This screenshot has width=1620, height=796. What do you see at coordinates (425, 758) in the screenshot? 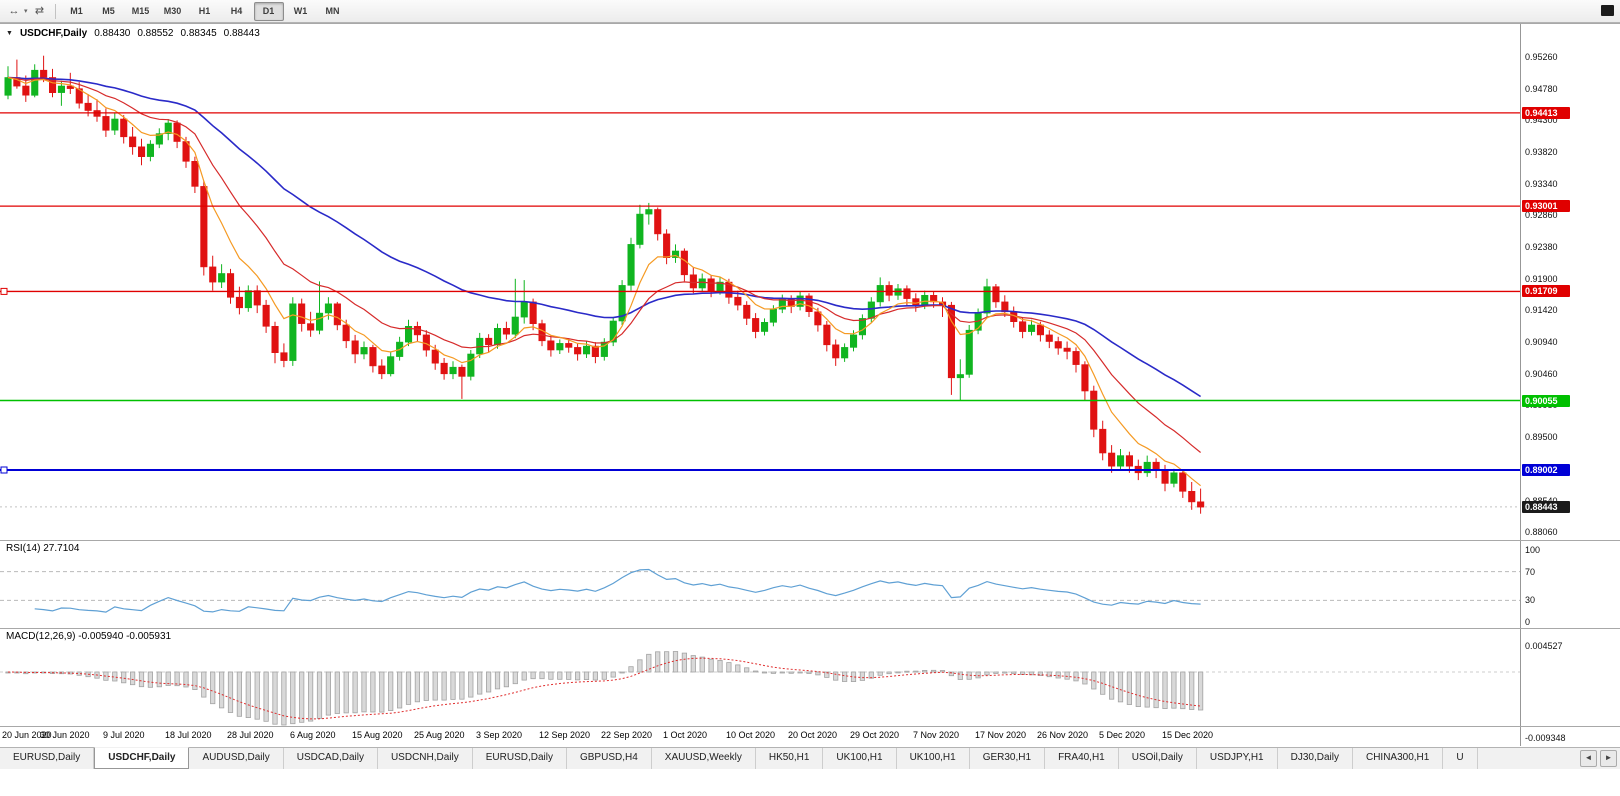
I see `symbol-tab-usdcnh-daily: USDCNH,Daily` at bounding box center [425, 758].